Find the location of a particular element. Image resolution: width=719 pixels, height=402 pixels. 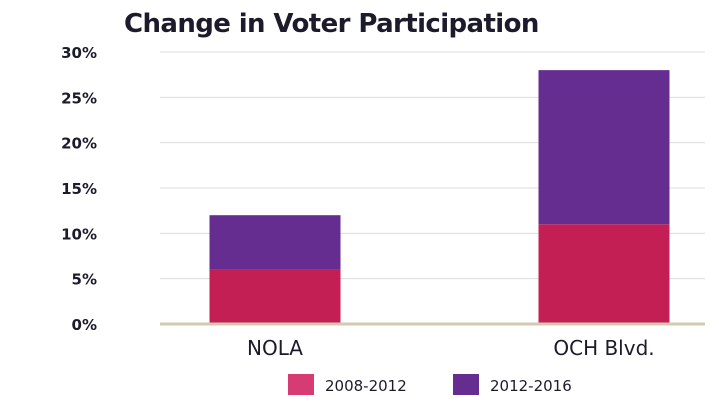

legend-label: 2008-2012 is located at coordinates (366, 386).